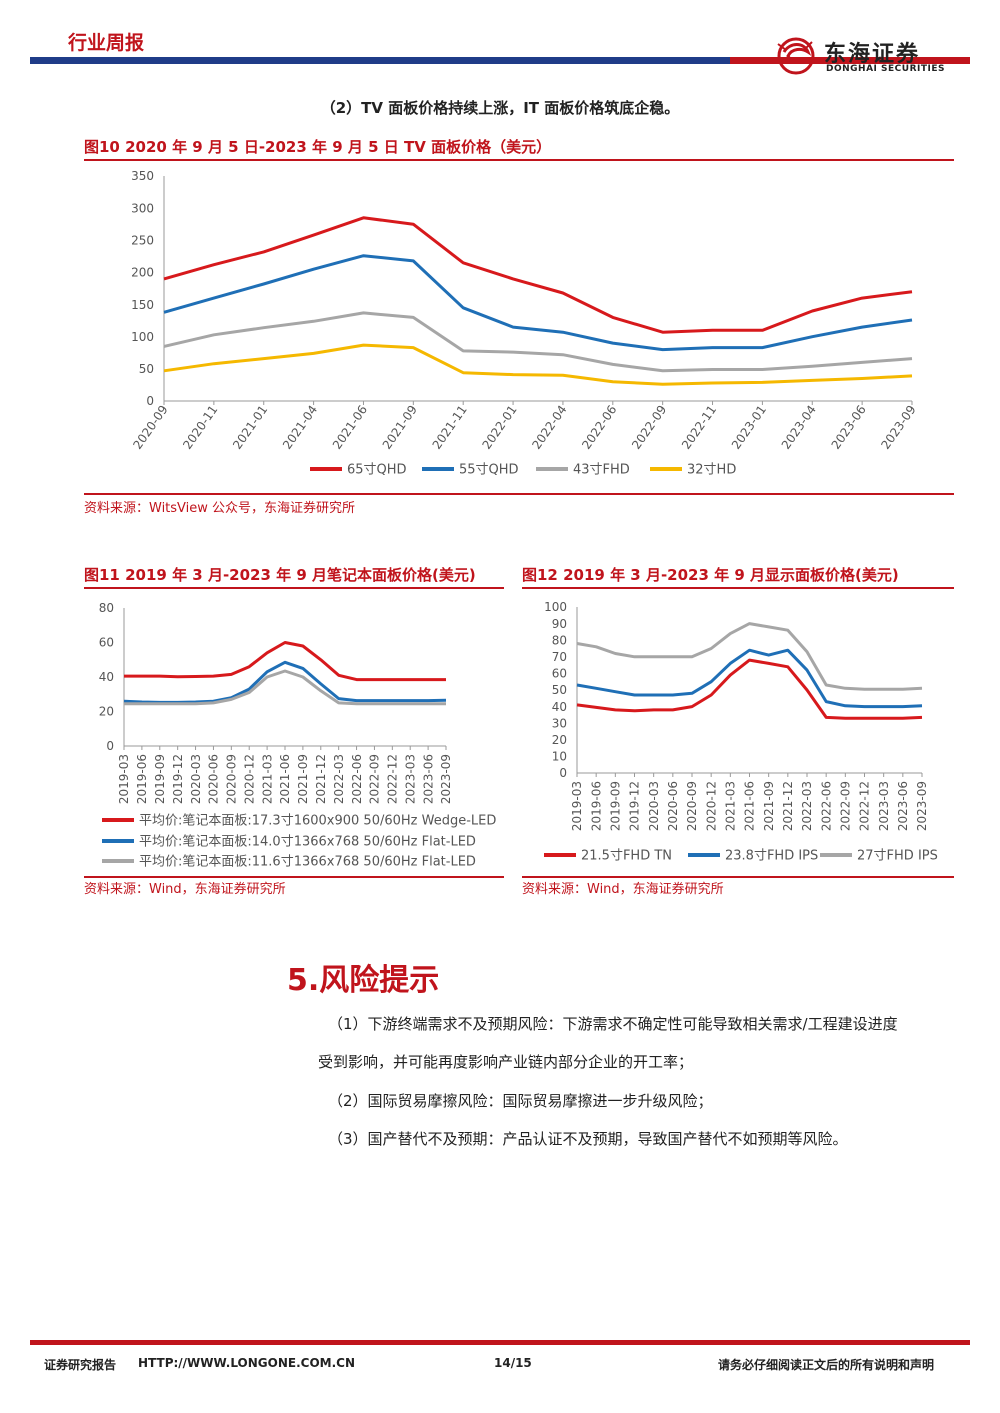  Describe the element at coordinates (750, 806) in the screenshot. I see `x-tick-label: 2021-06` at that location.